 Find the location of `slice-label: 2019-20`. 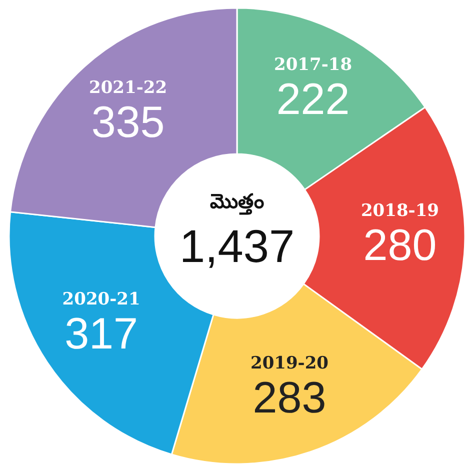

slice-label: 2019-20 is located at coordinates (289, 363).